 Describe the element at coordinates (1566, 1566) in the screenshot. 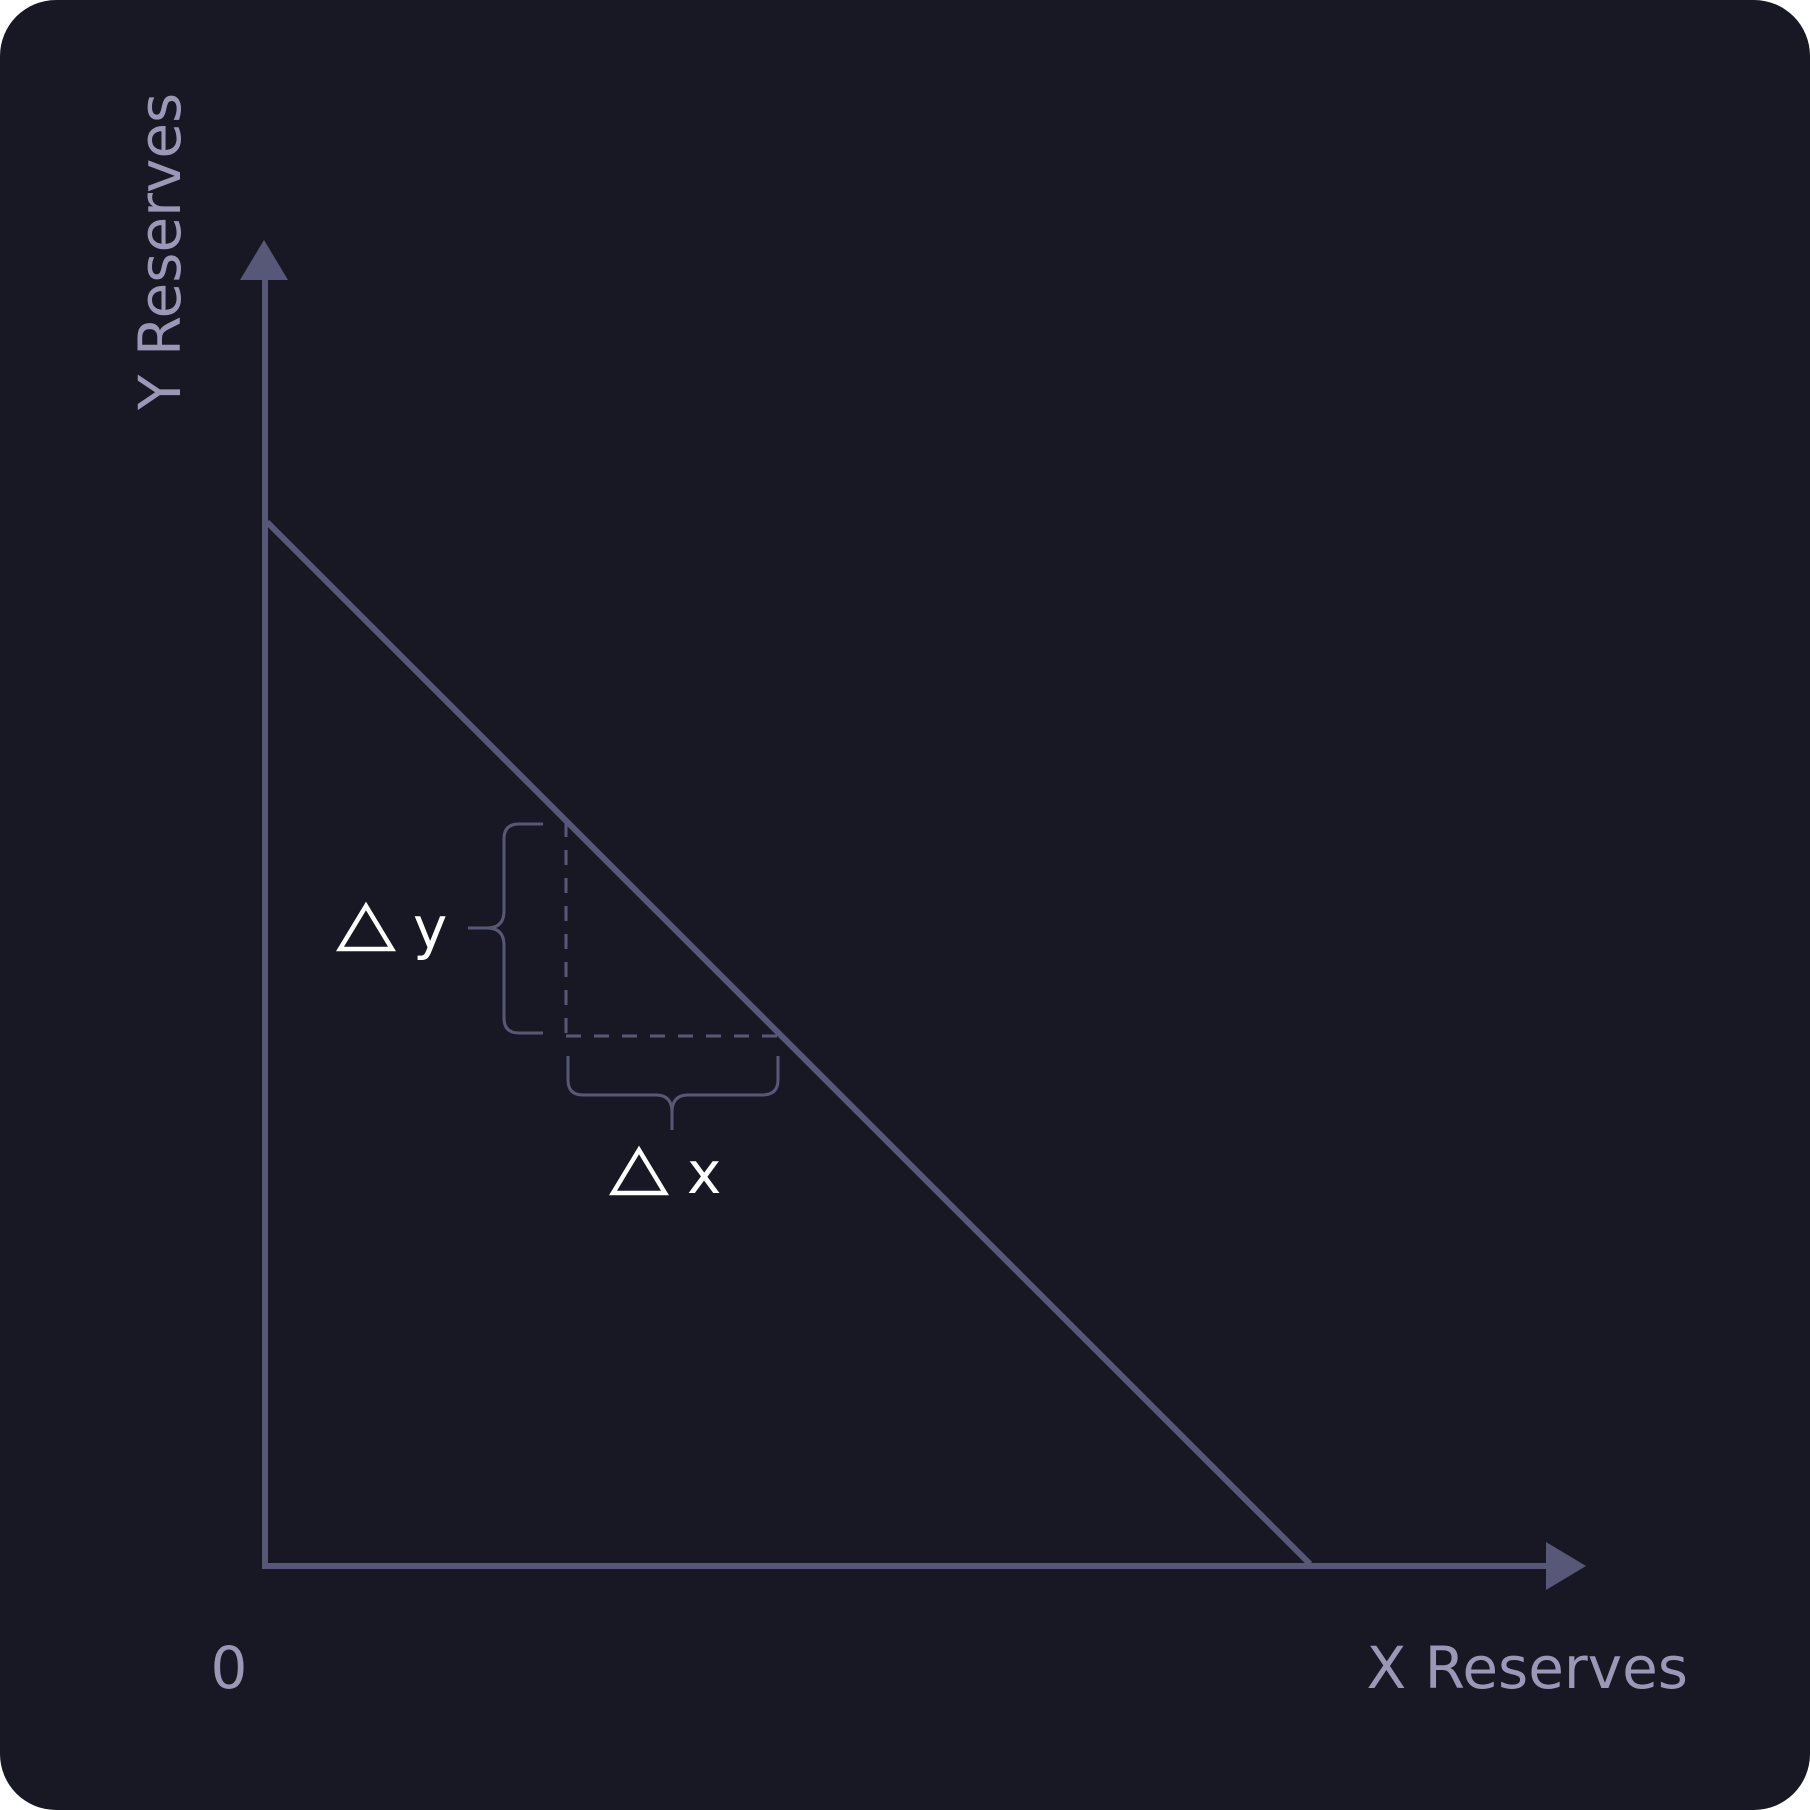

I see `x-axis-arrow` at that location.